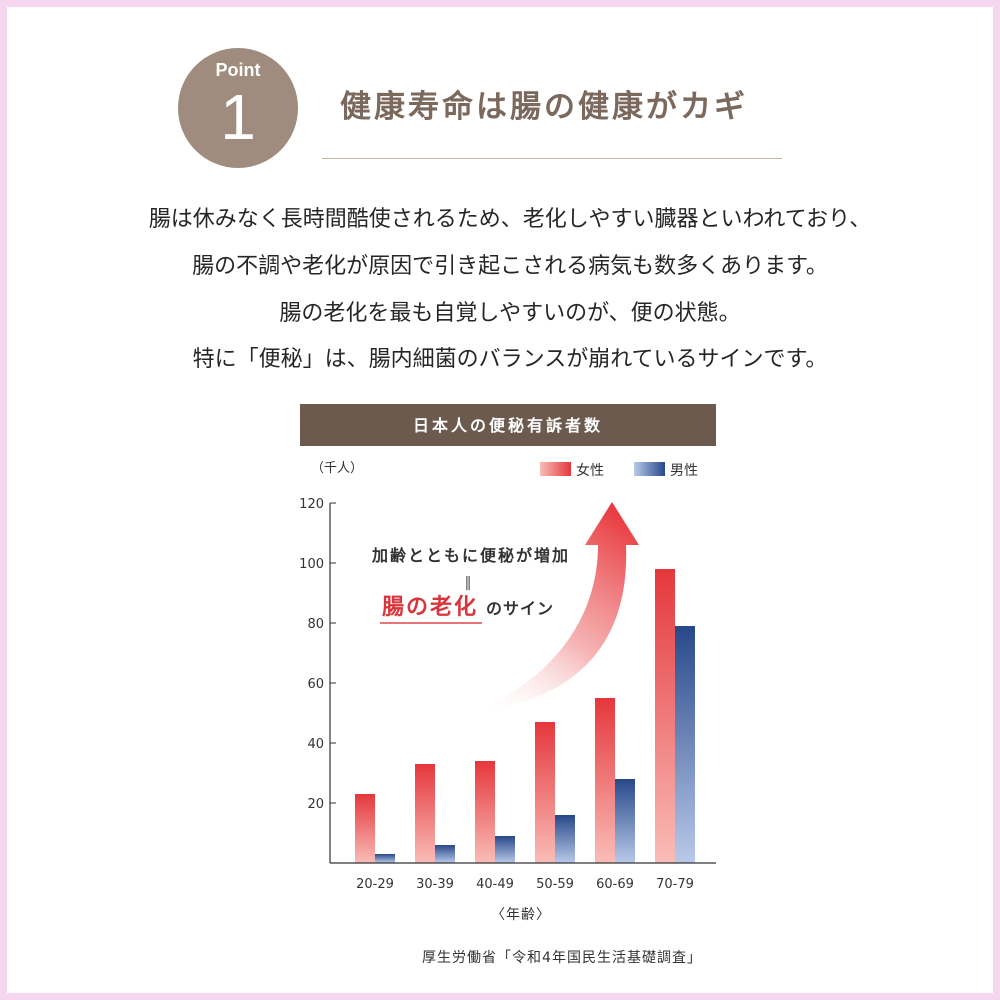 This screenshot has height=1000, width=1000. I want to click on chart-title: 日本人の便秘有訴者数, so click(508, 425).